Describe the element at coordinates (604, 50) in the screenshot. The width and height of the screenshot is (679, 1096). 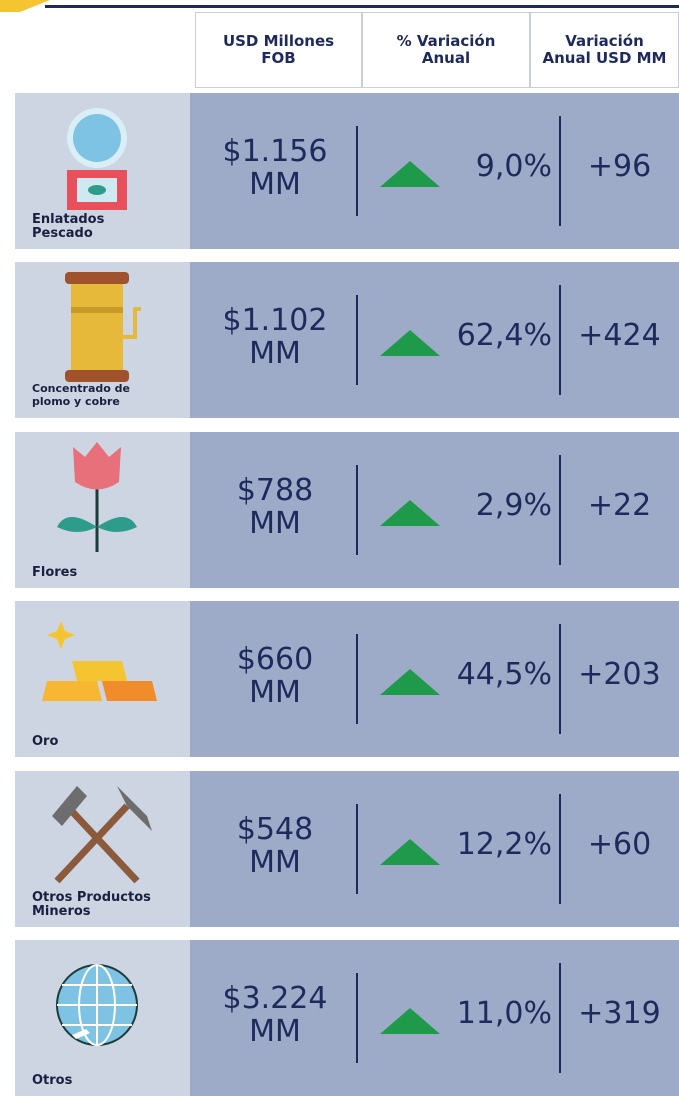
I see `column-header: Variación Anual USD MM` at that location.